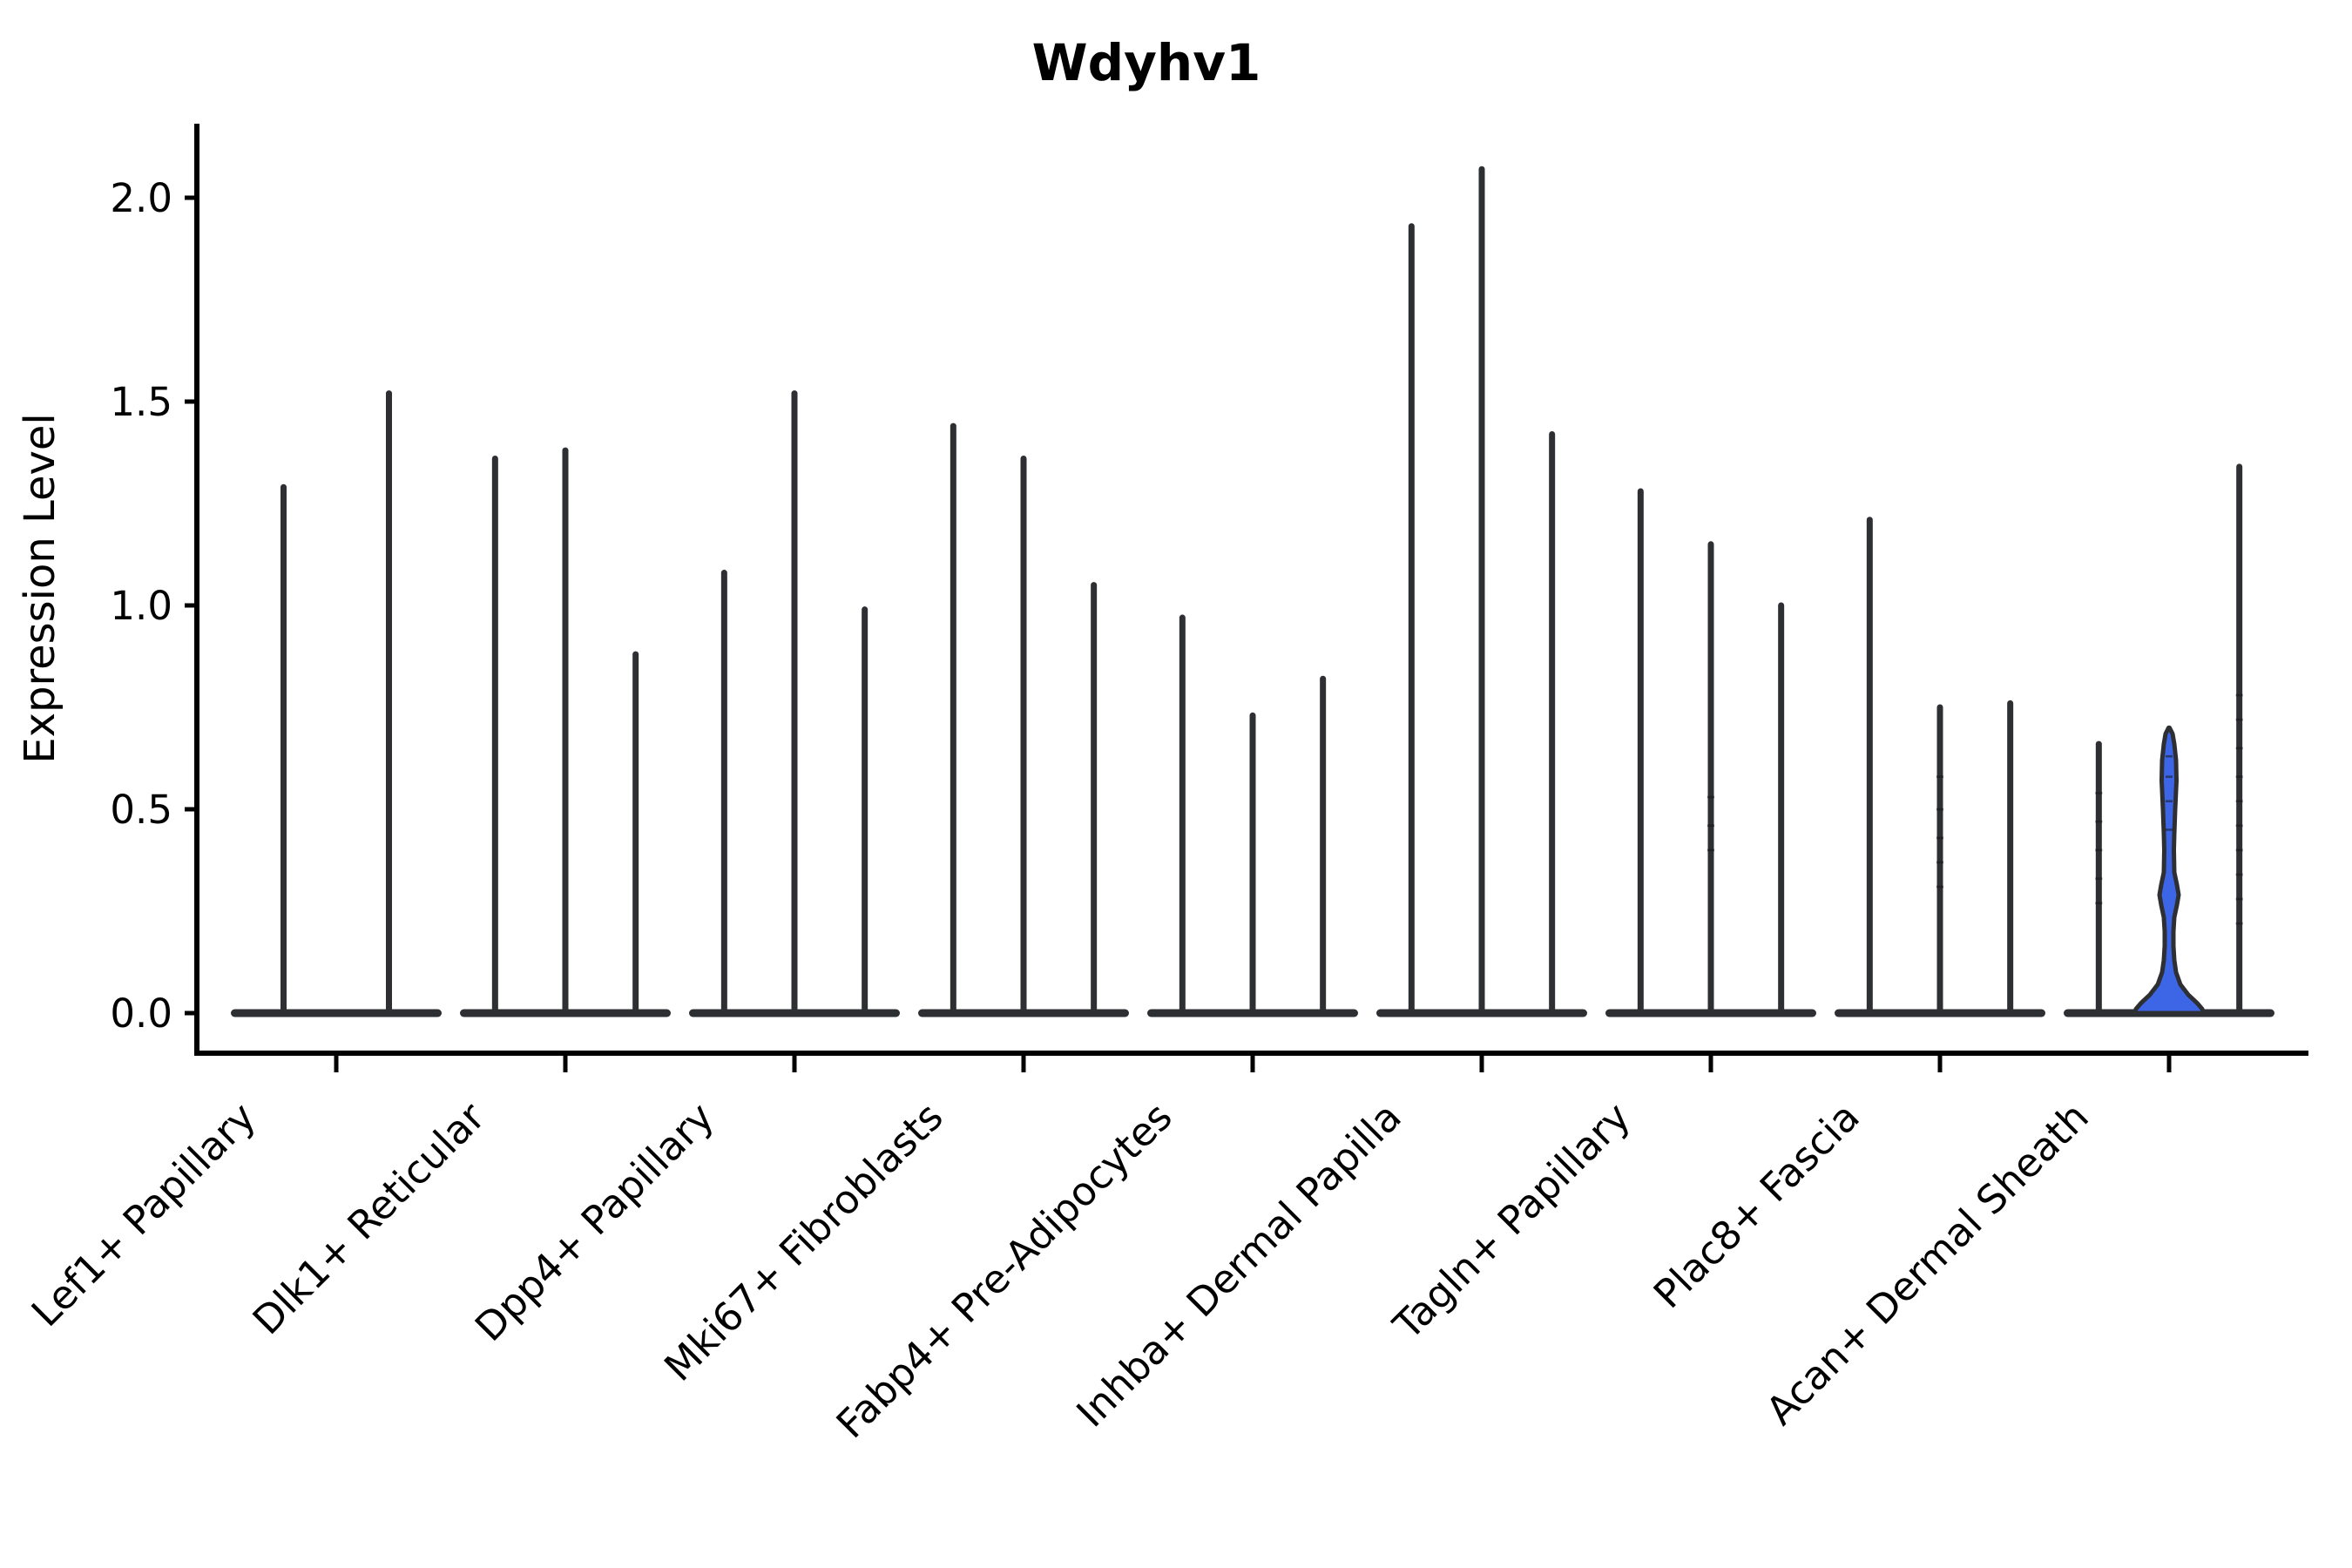 Image resolution: width=2352 pixels, height=1568 pixels. What do you see at coordinates (141, 198) in the screenshot?
I see `y-tick-label: 2.0` at bounding box center [141, 198].